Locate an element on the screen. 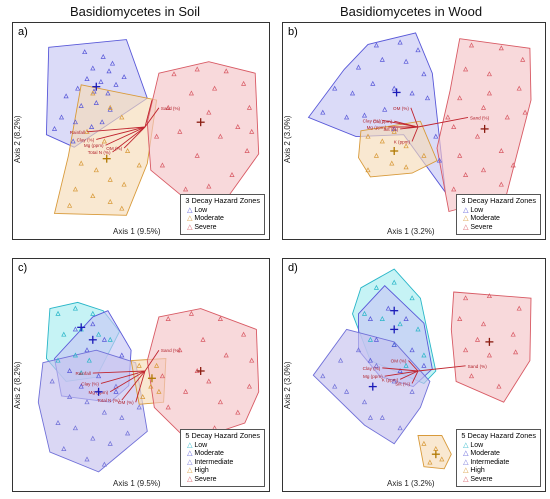  vector-rainfall is located at coordinates (119, 372).